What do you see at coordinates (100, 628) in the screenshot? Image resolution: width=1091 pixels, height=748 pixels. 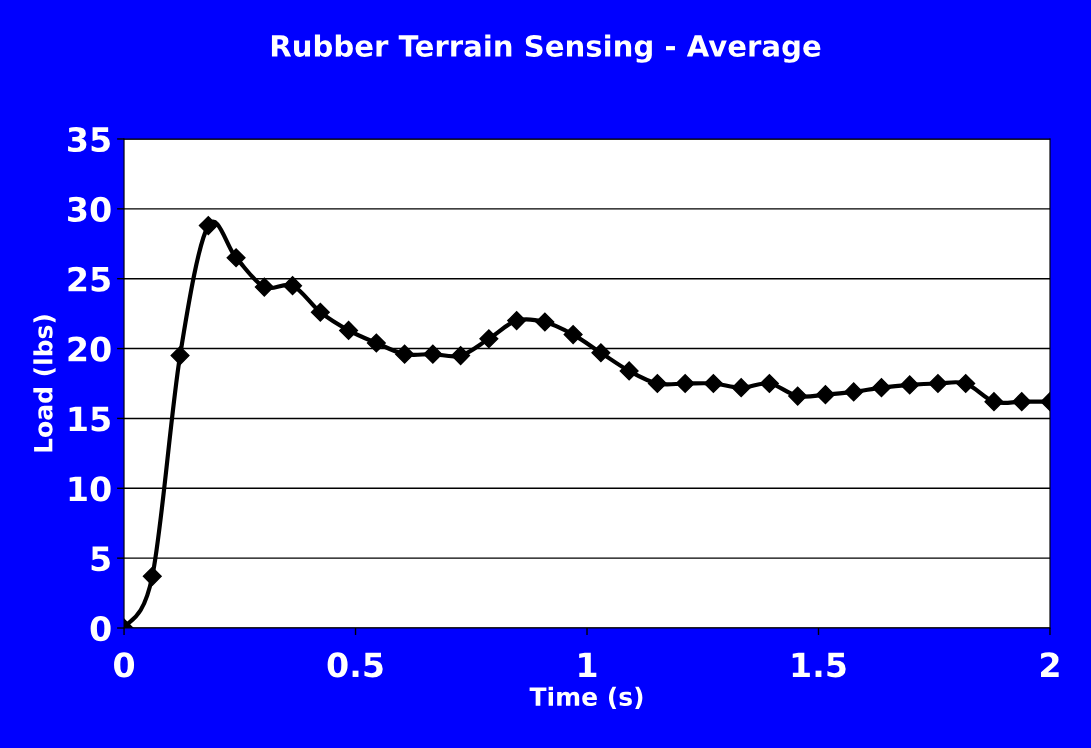 I see `y-tick-label: 0` at bounding box center [100, 628].